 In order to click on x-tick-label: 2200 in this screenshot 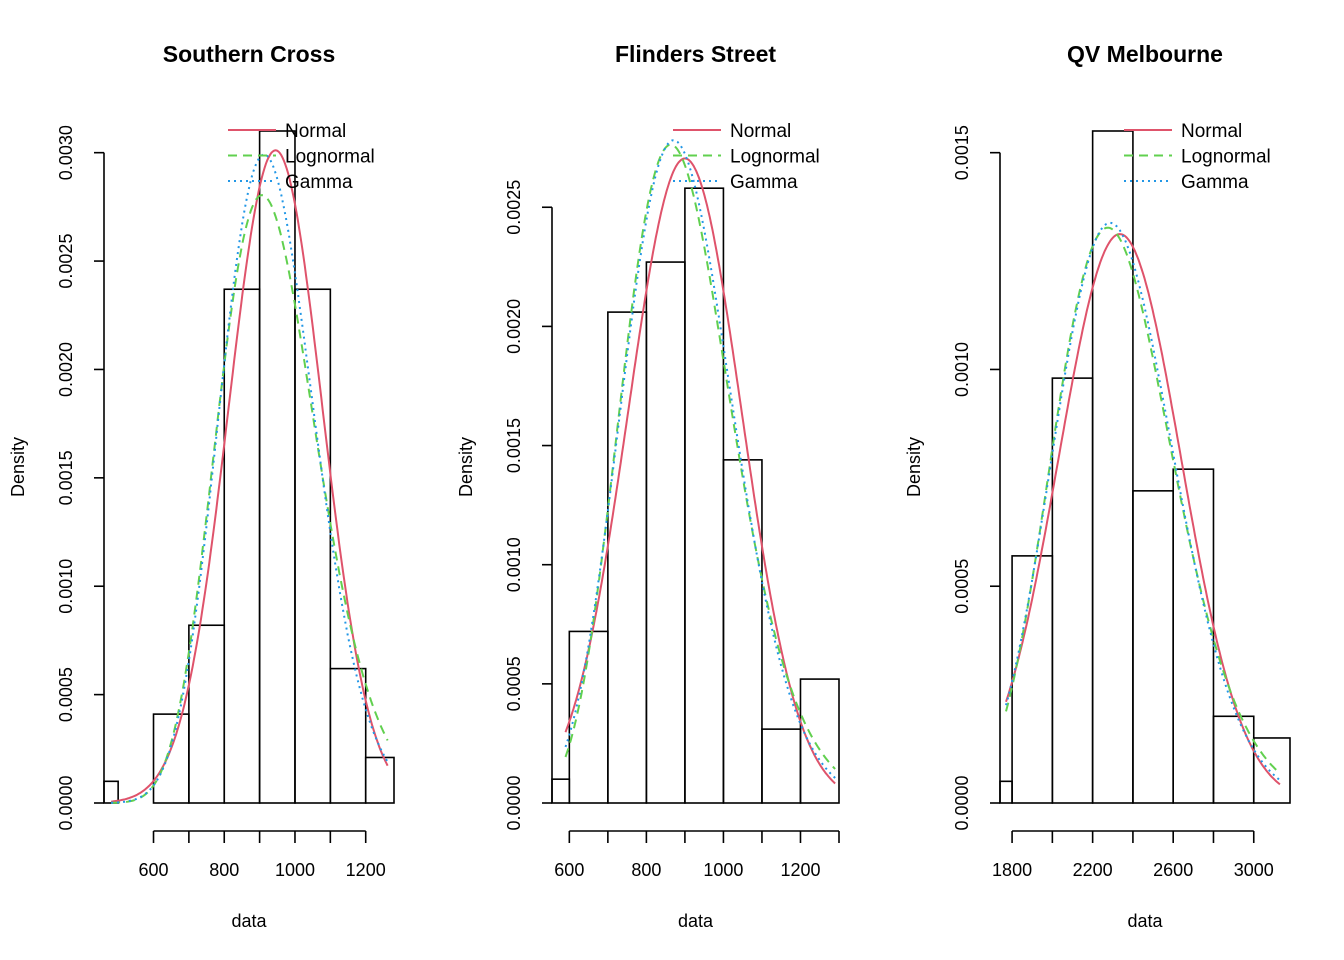, I will do `click(1093, 870)`.